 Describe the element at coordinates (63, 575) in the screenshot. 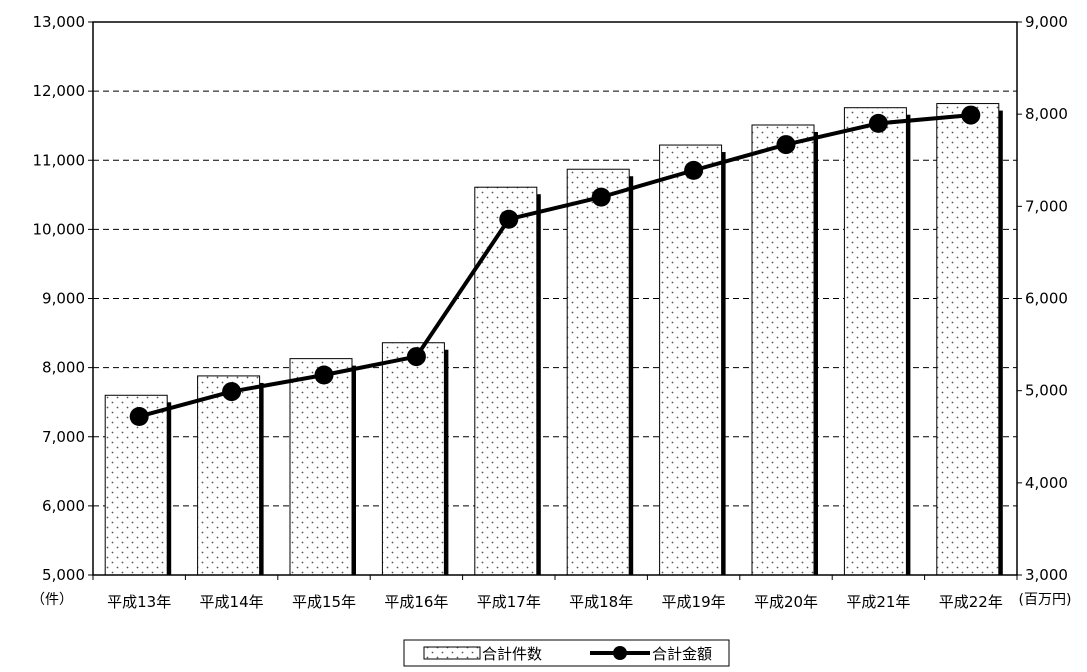

I see `left-tick-label: 5,000` at that location.